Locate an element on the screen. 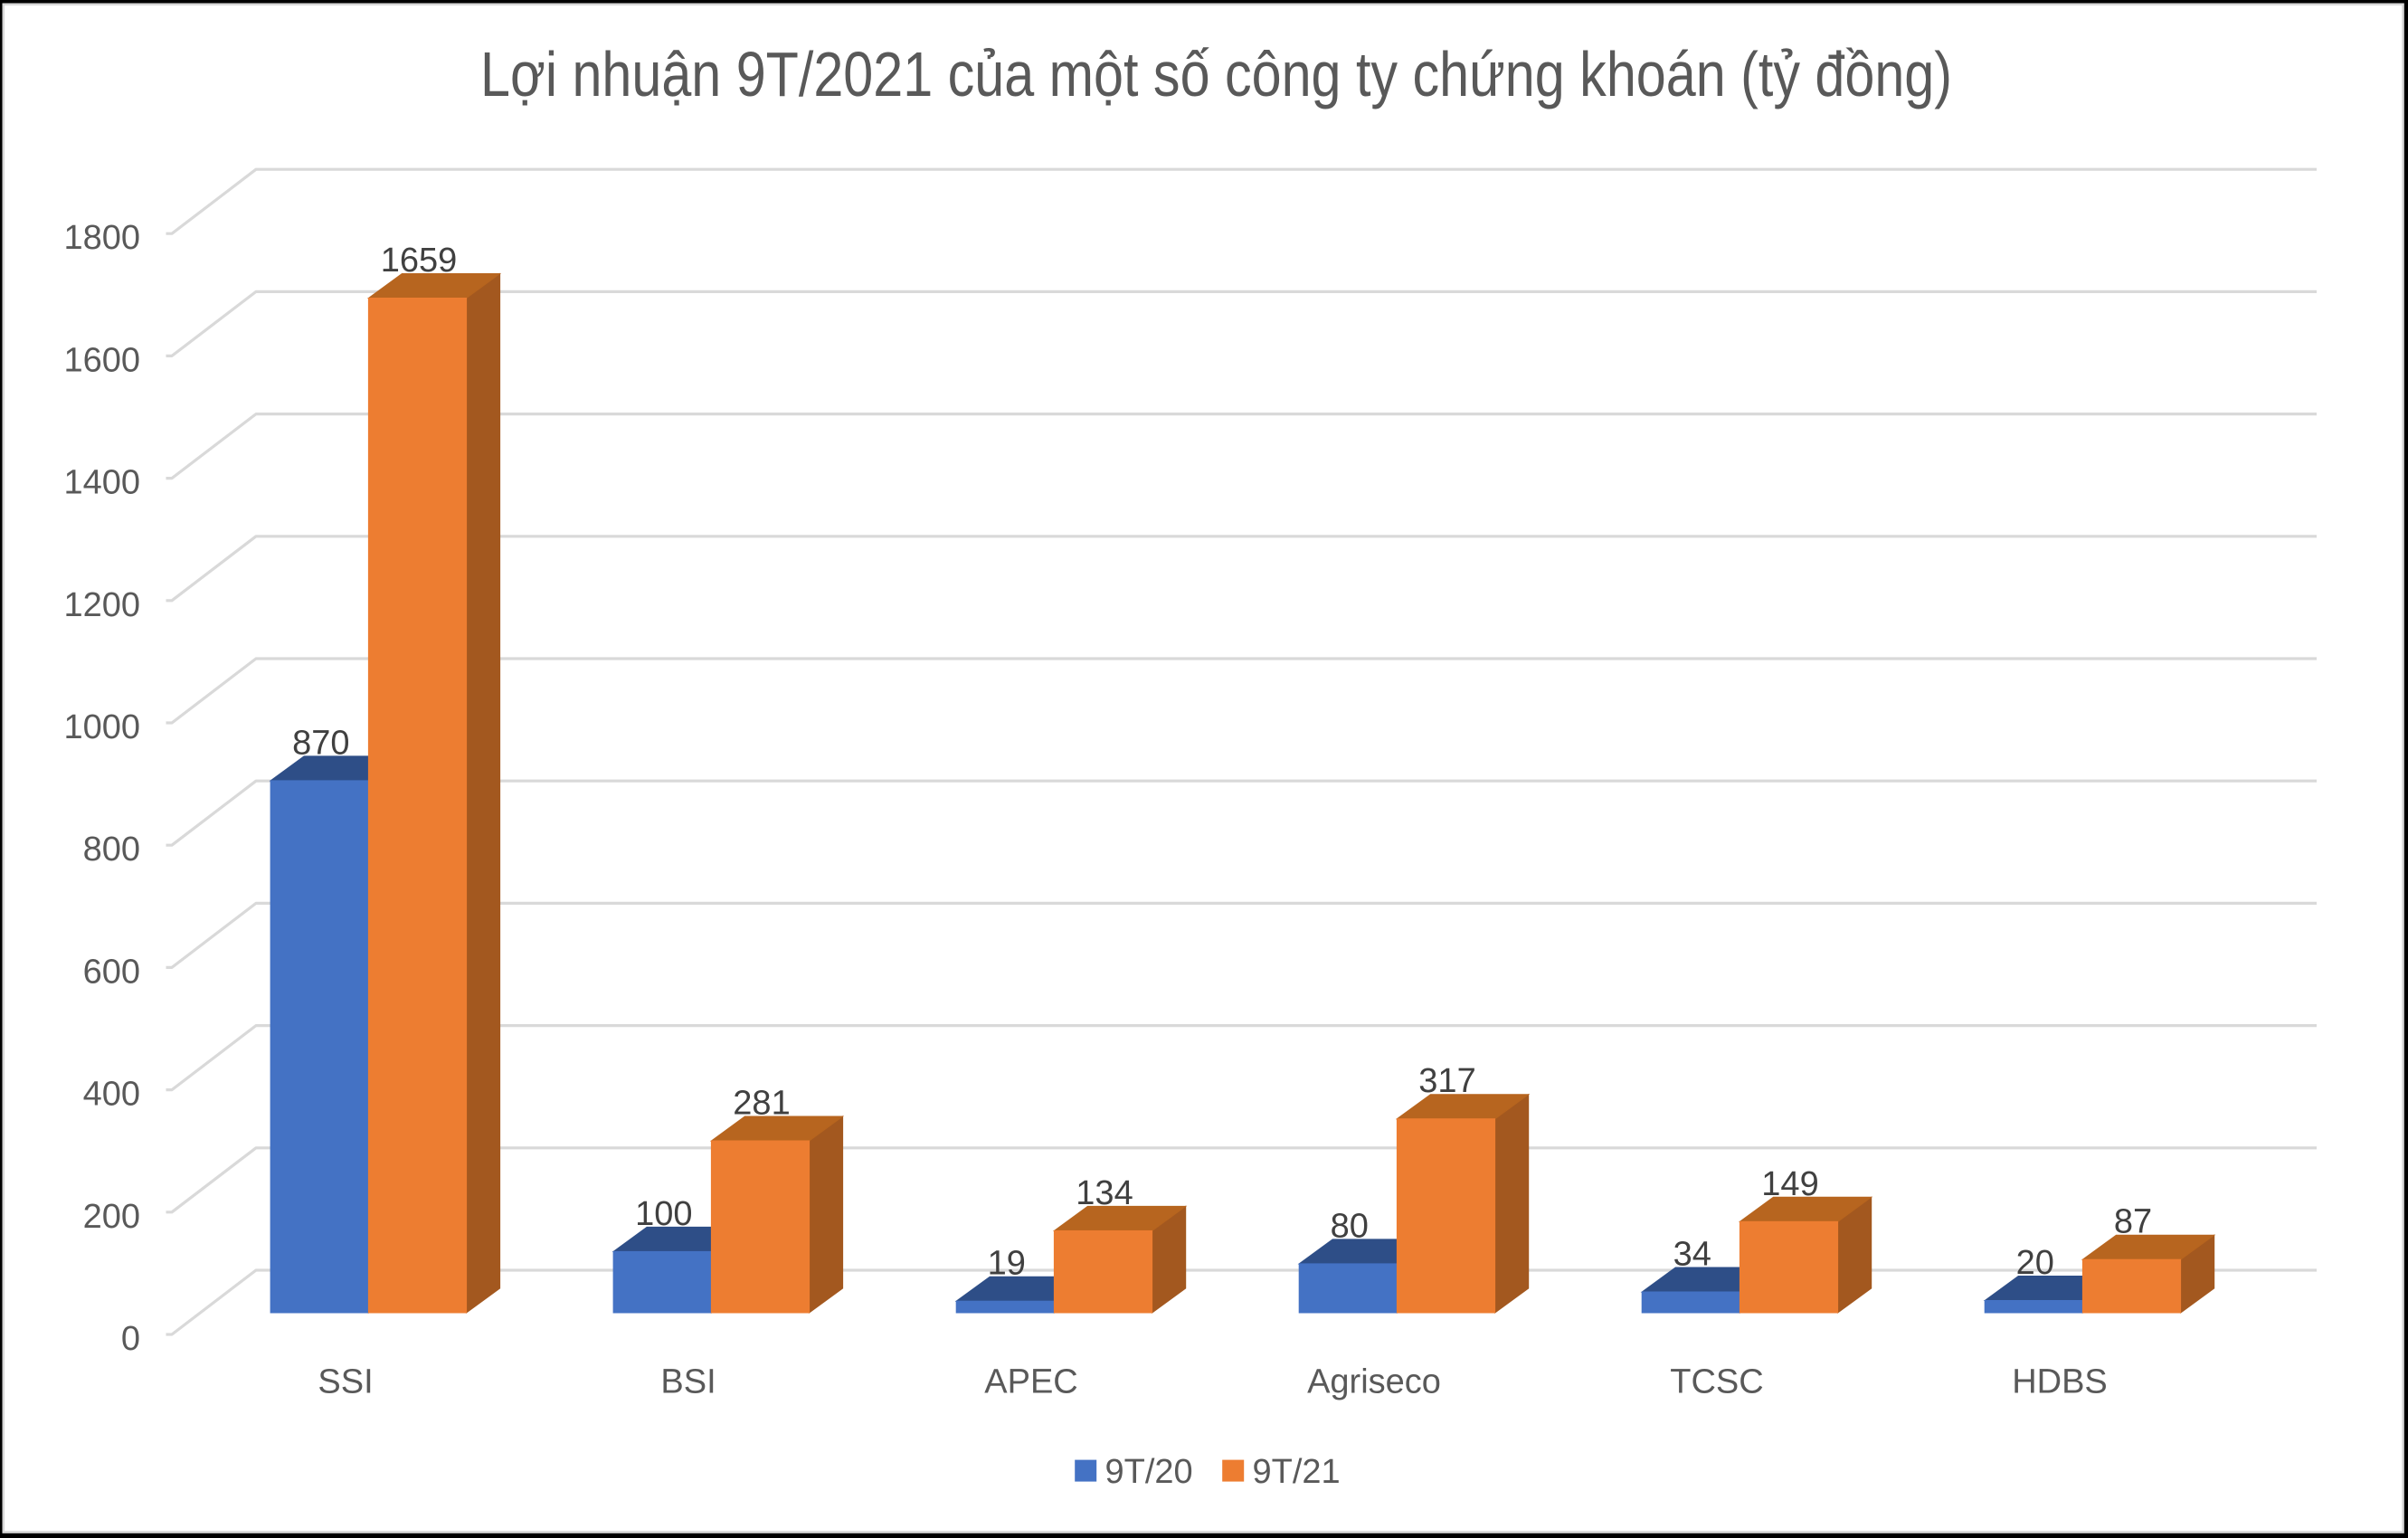 The image size is (2408, 1538). svg-text: 80 is located at coordinates (1350, 1226).